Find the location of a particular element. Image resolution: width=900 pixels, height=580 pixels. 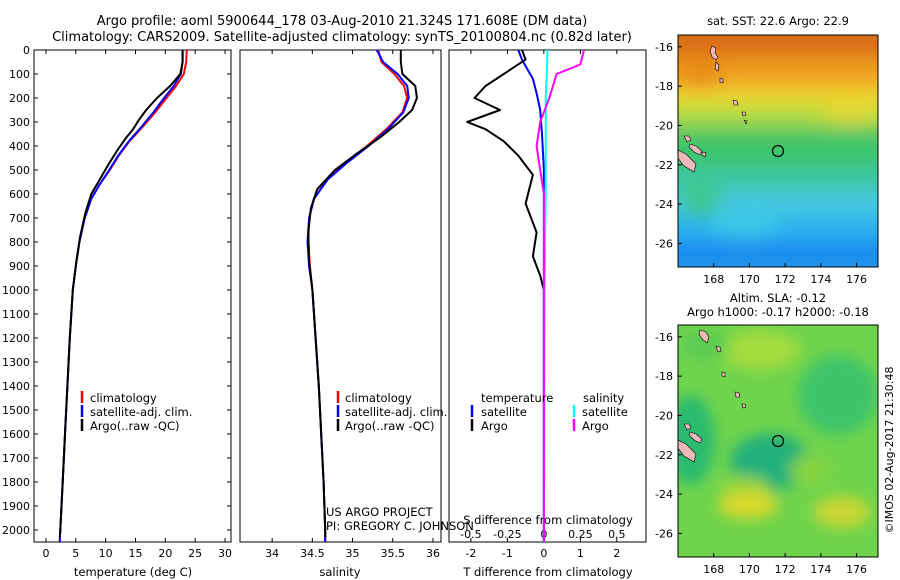

sst-map-axes: 168 170 172 174 176 -16 -18 -20 -22 -24 -26 is located at coordinates (761, 163).